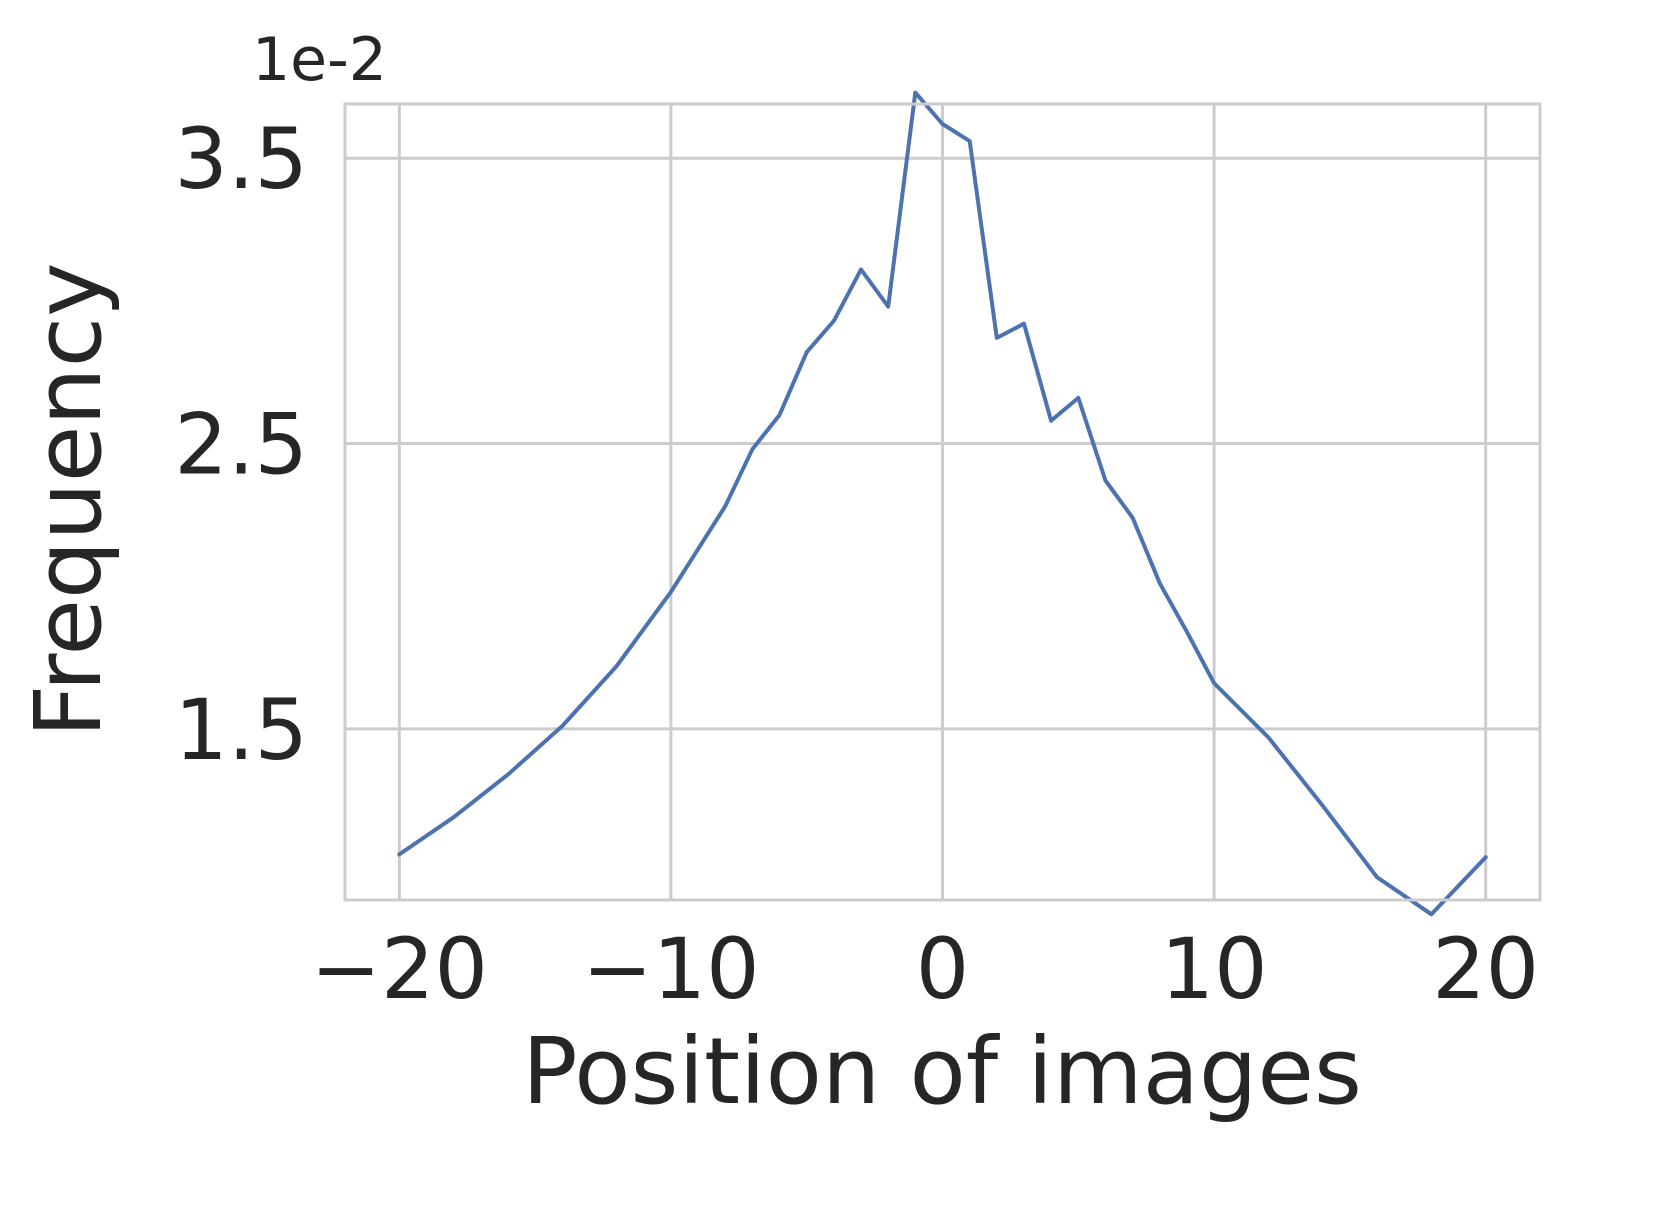 Image resolution: width=1662 pixels, height=1220 pixels. What do you see at coordinates (68, 499) in the screenshot?
I see `y-axis-label: Frequency` at bounding box center [68, 499].